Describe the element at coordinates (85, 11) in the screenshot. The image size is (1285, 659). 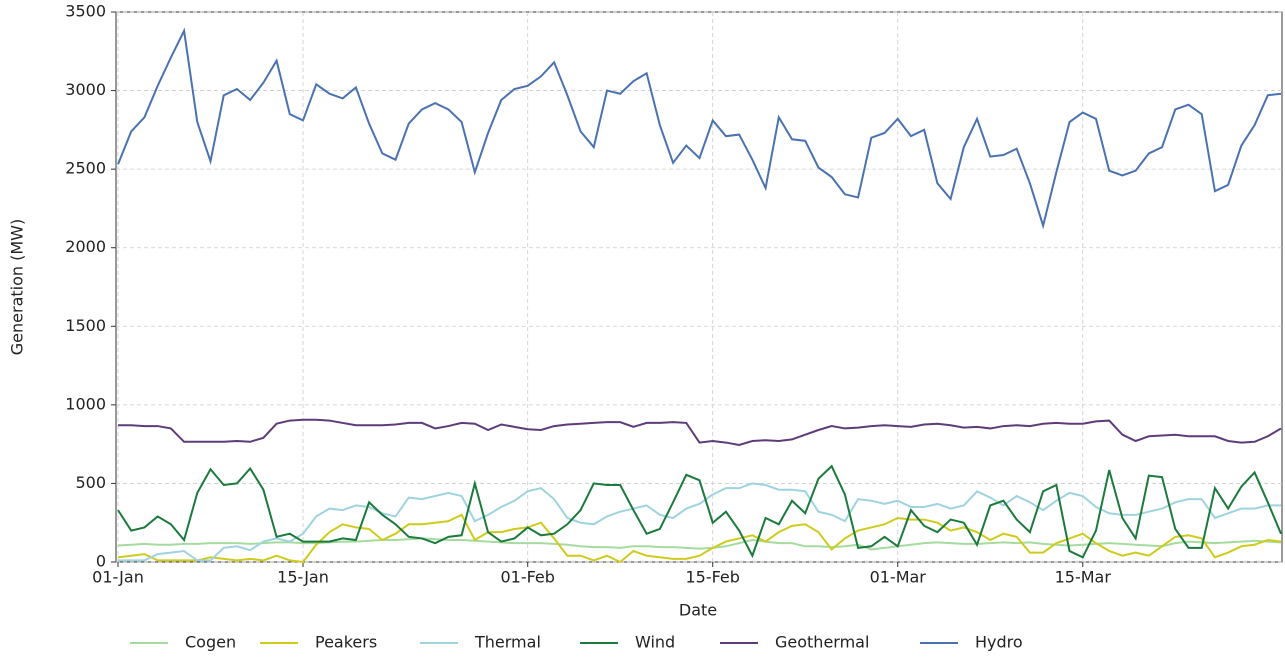
I see `y-tick-label: 3500` at that location.